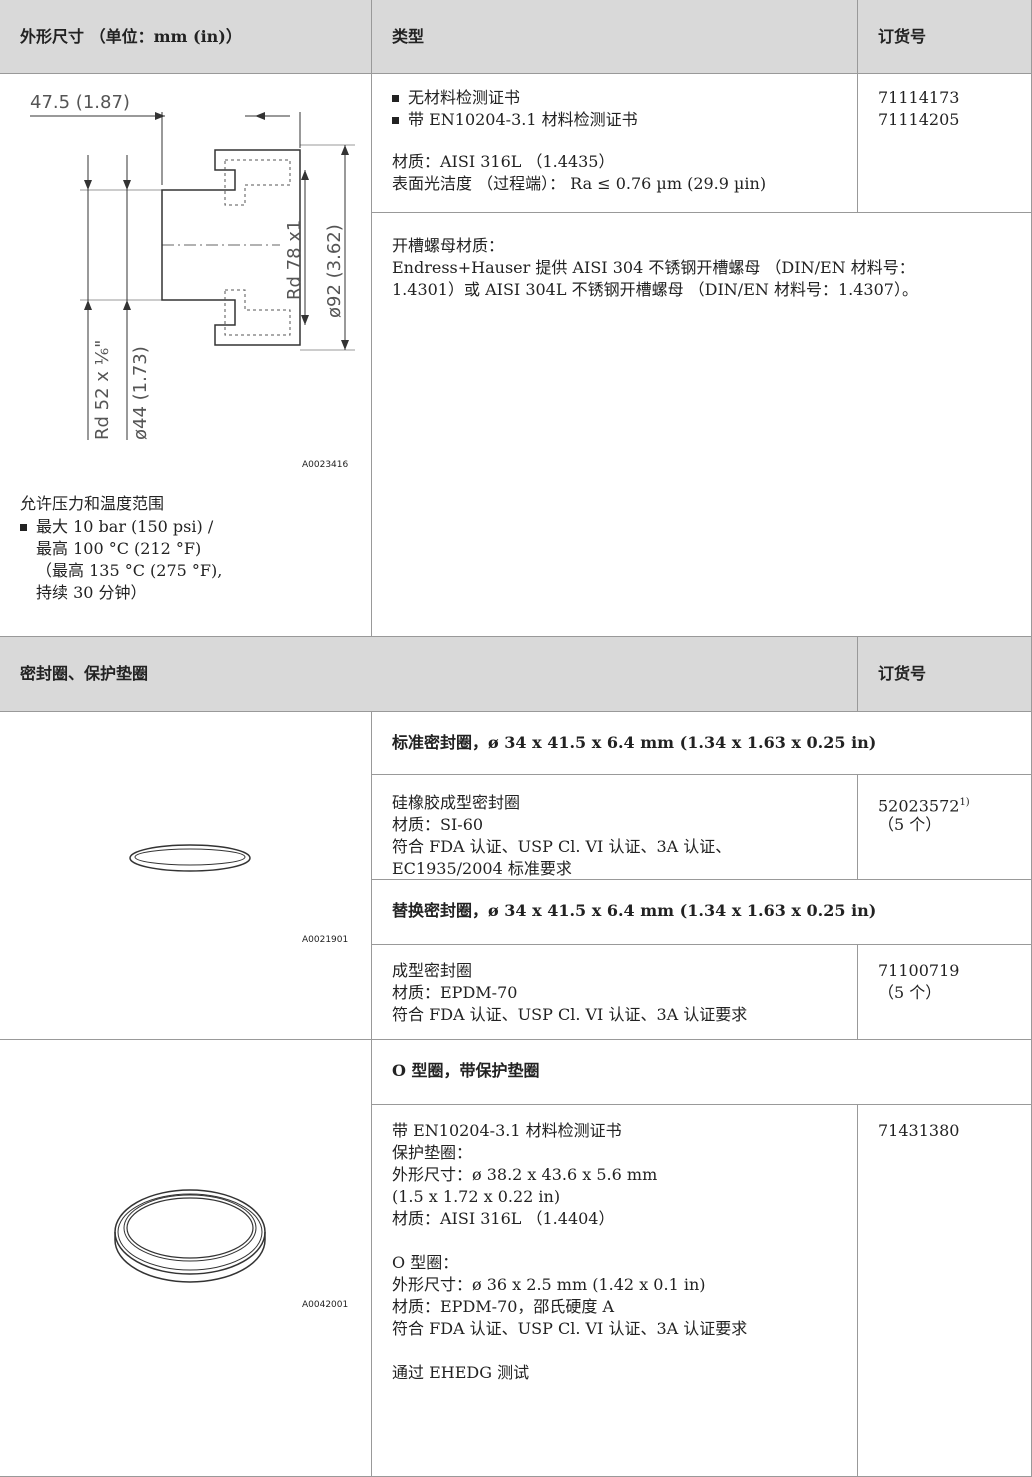 Image resolution: width=1032 pixels, height=1477 pixels. What do you see at coordinates (334, 271) in the screenshot?
I see `dimension-label: ø92 (3.62)` at bounding box center [334, 271].